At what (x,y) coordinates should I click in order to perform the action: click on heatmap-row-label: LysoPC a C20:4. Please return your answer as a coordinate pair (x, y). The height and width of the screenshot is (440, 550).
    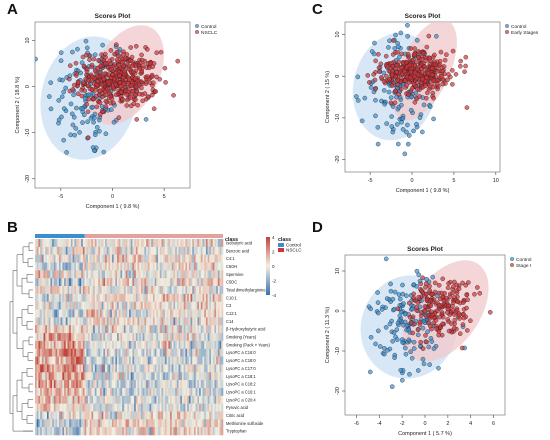
    Looking at the image, I should click on (241, 399).